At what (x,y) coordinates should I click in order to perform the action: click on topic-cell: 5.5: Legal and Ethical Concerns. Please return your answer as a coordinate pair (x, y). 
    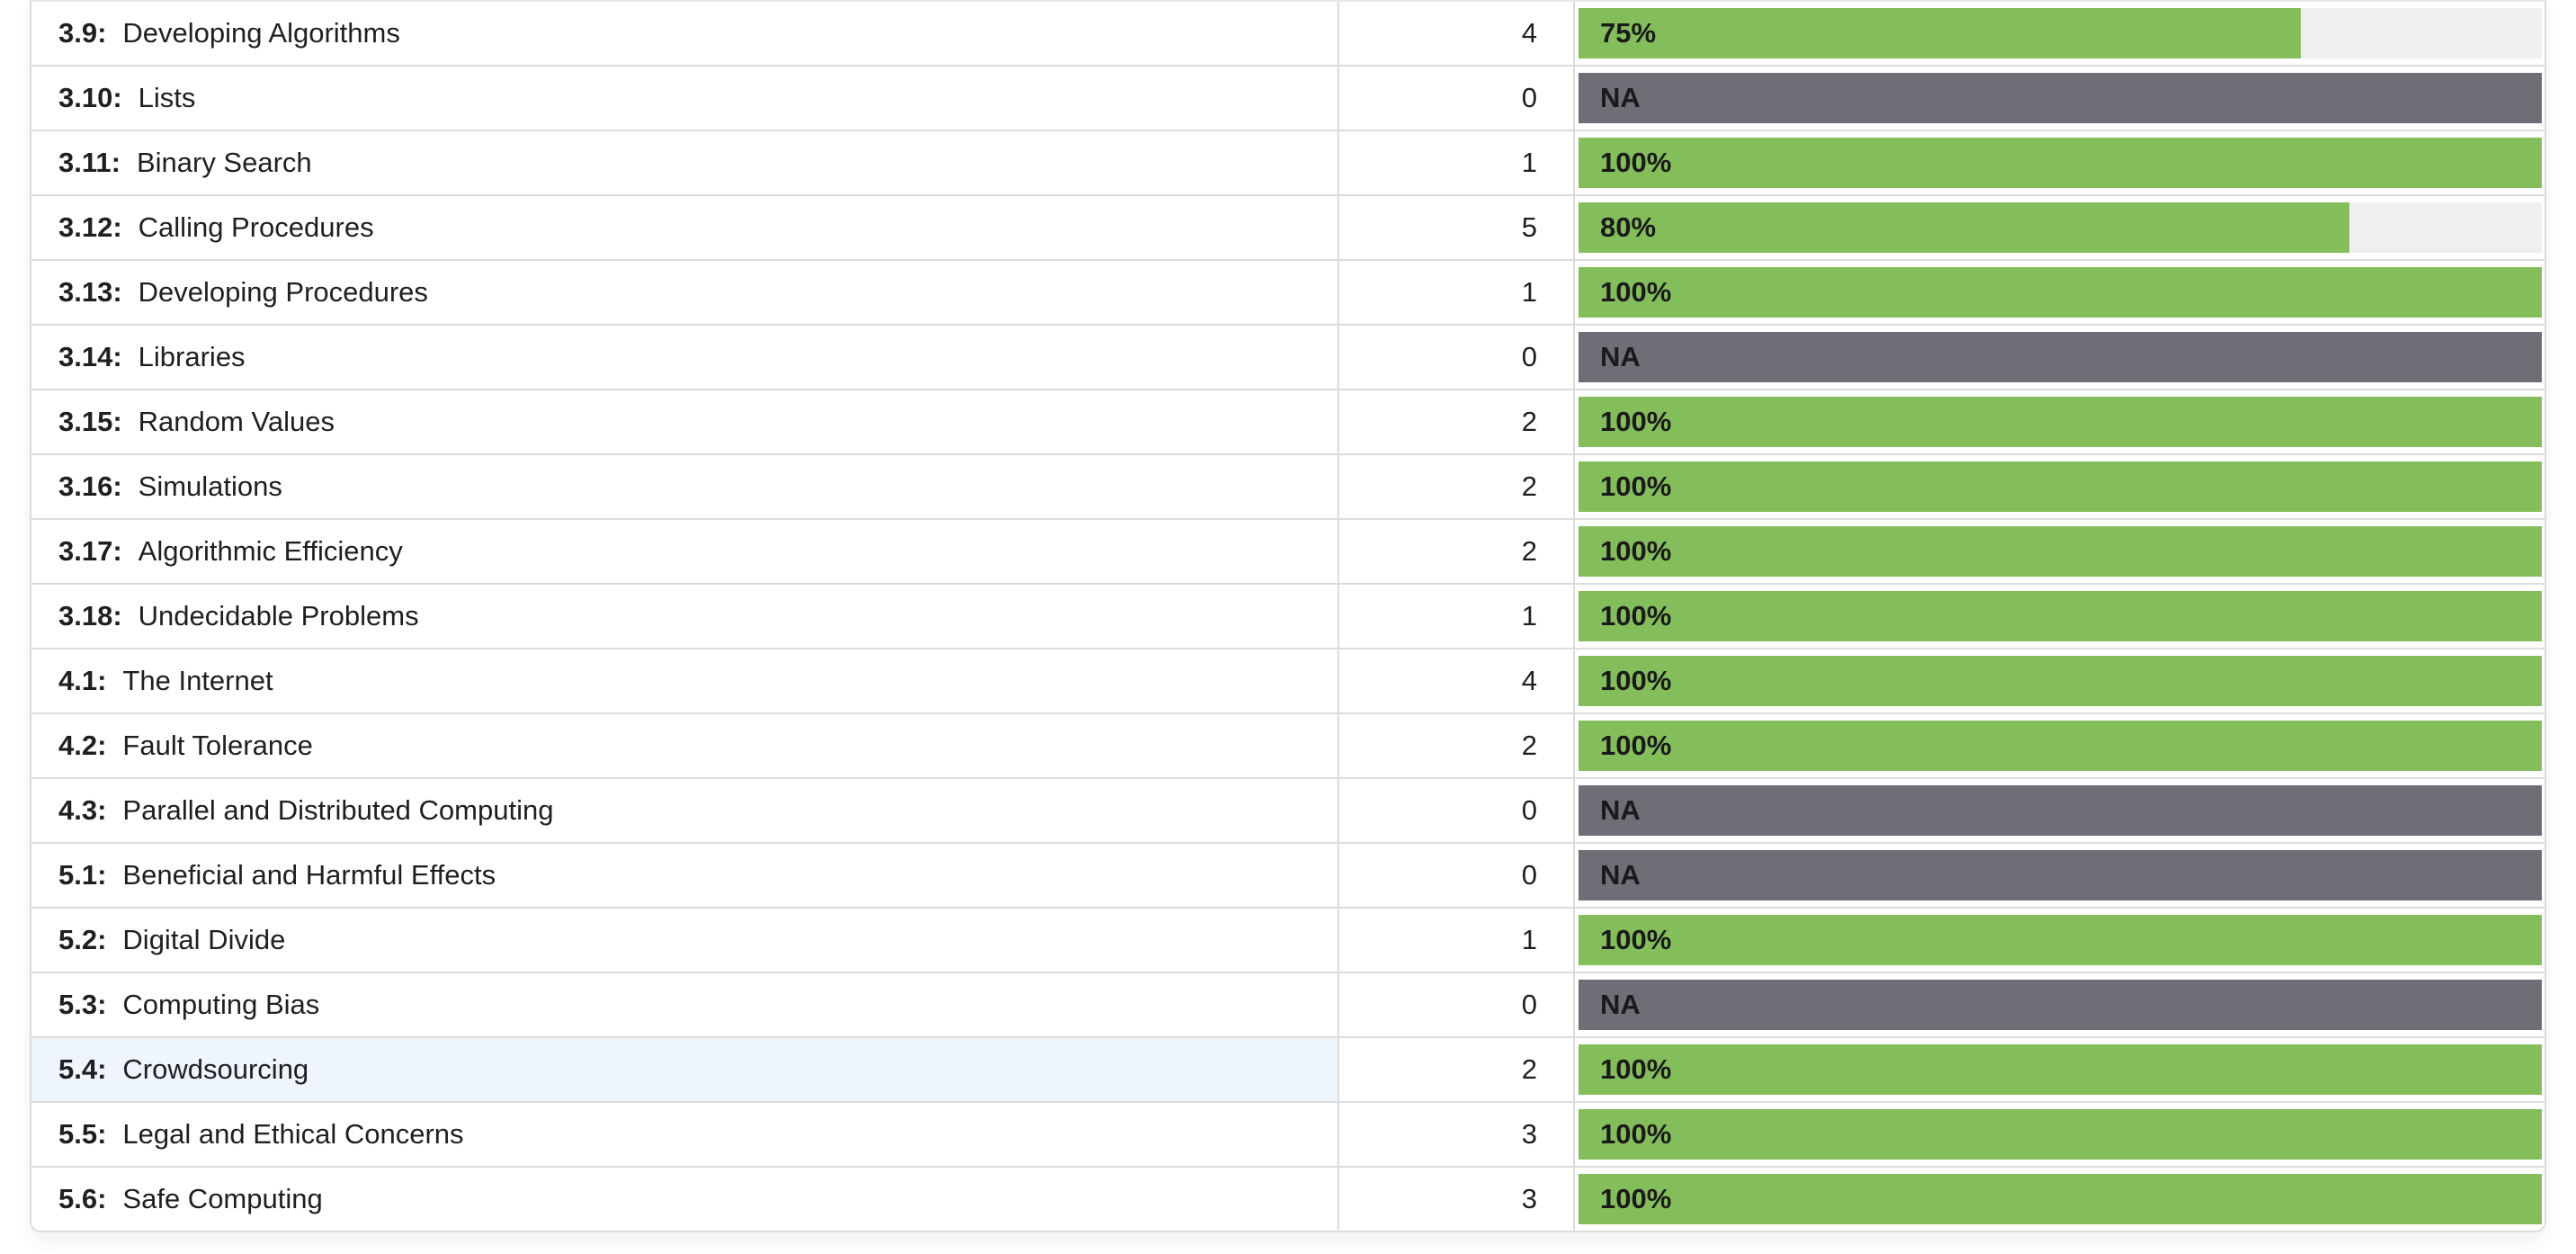
    Looking at the image, I should click on (685, 1134).